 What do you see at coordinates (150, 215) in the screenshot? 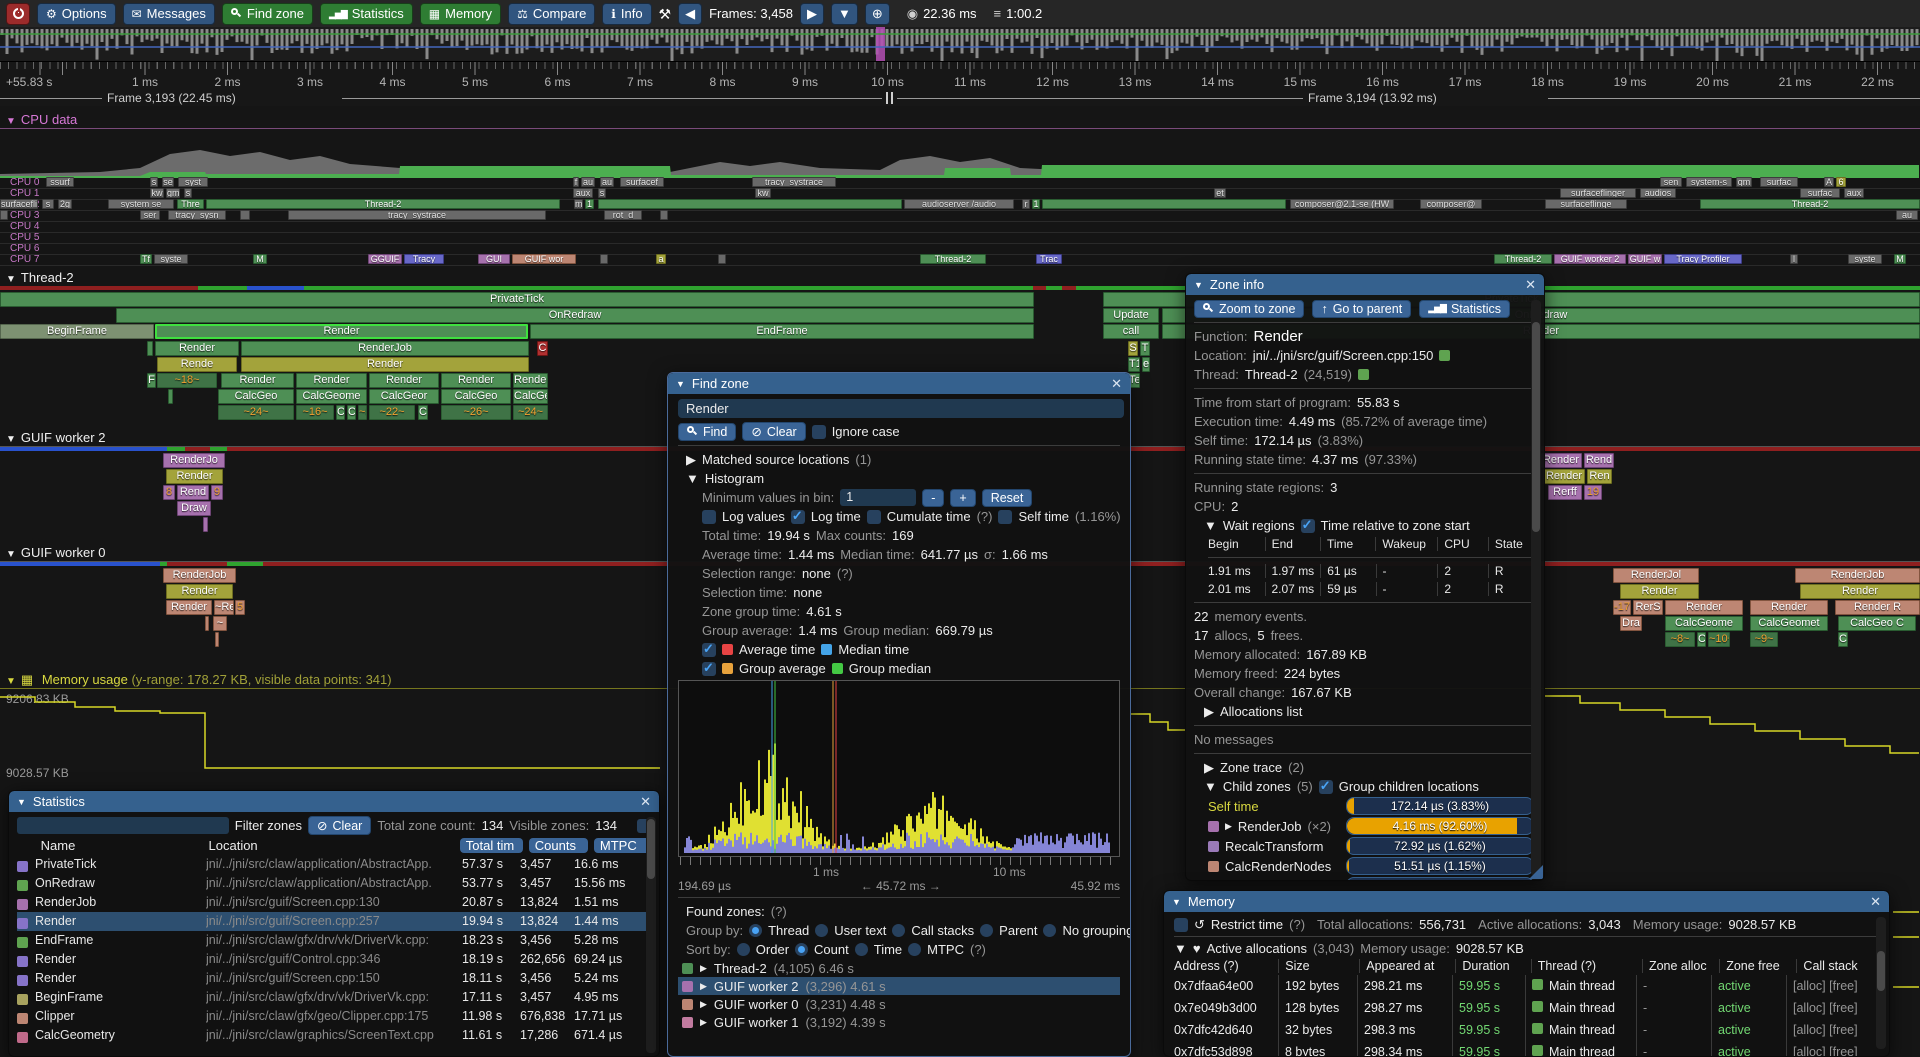
I see `cpu-zone: ser` at bounding box center [150, 215].